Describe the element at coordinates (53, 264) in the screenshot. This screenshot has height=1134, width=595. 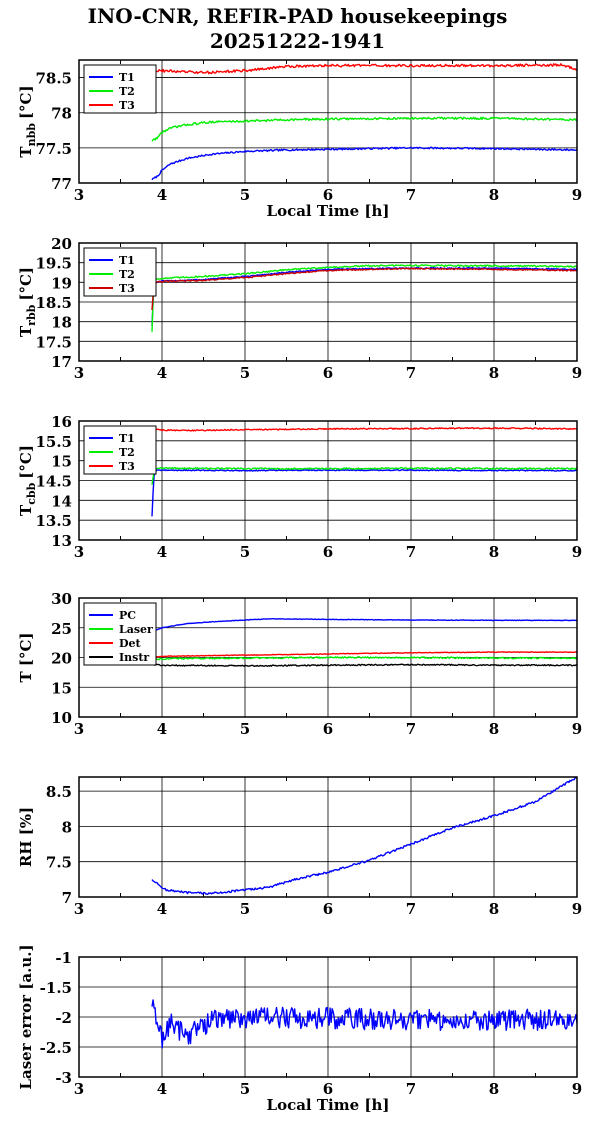
I see `y-tick-label: 19.5` at that location.